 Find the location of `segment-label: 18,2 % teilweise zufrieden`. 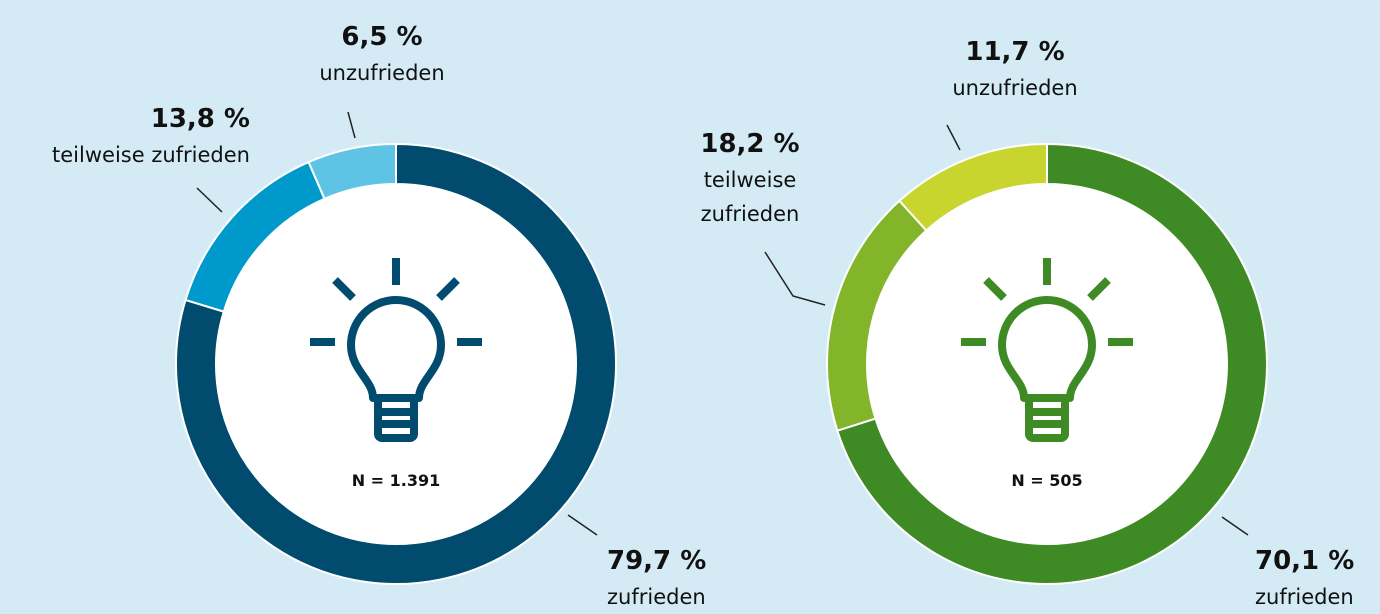

segment-label: 18,2 % teilweise zufrieden is located at coordinates (750, 178).